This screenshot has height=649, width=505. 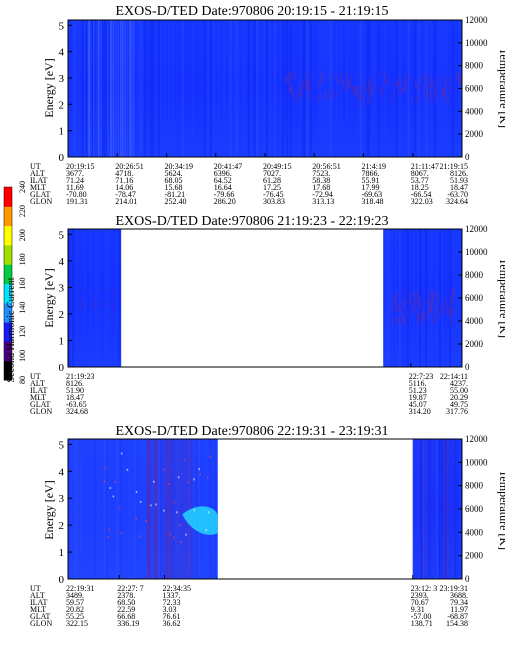 What do you see at coordinates (457, 623) in the screenshot?
I see `orbit-value: 154.38` at bounding box center [457, 623].